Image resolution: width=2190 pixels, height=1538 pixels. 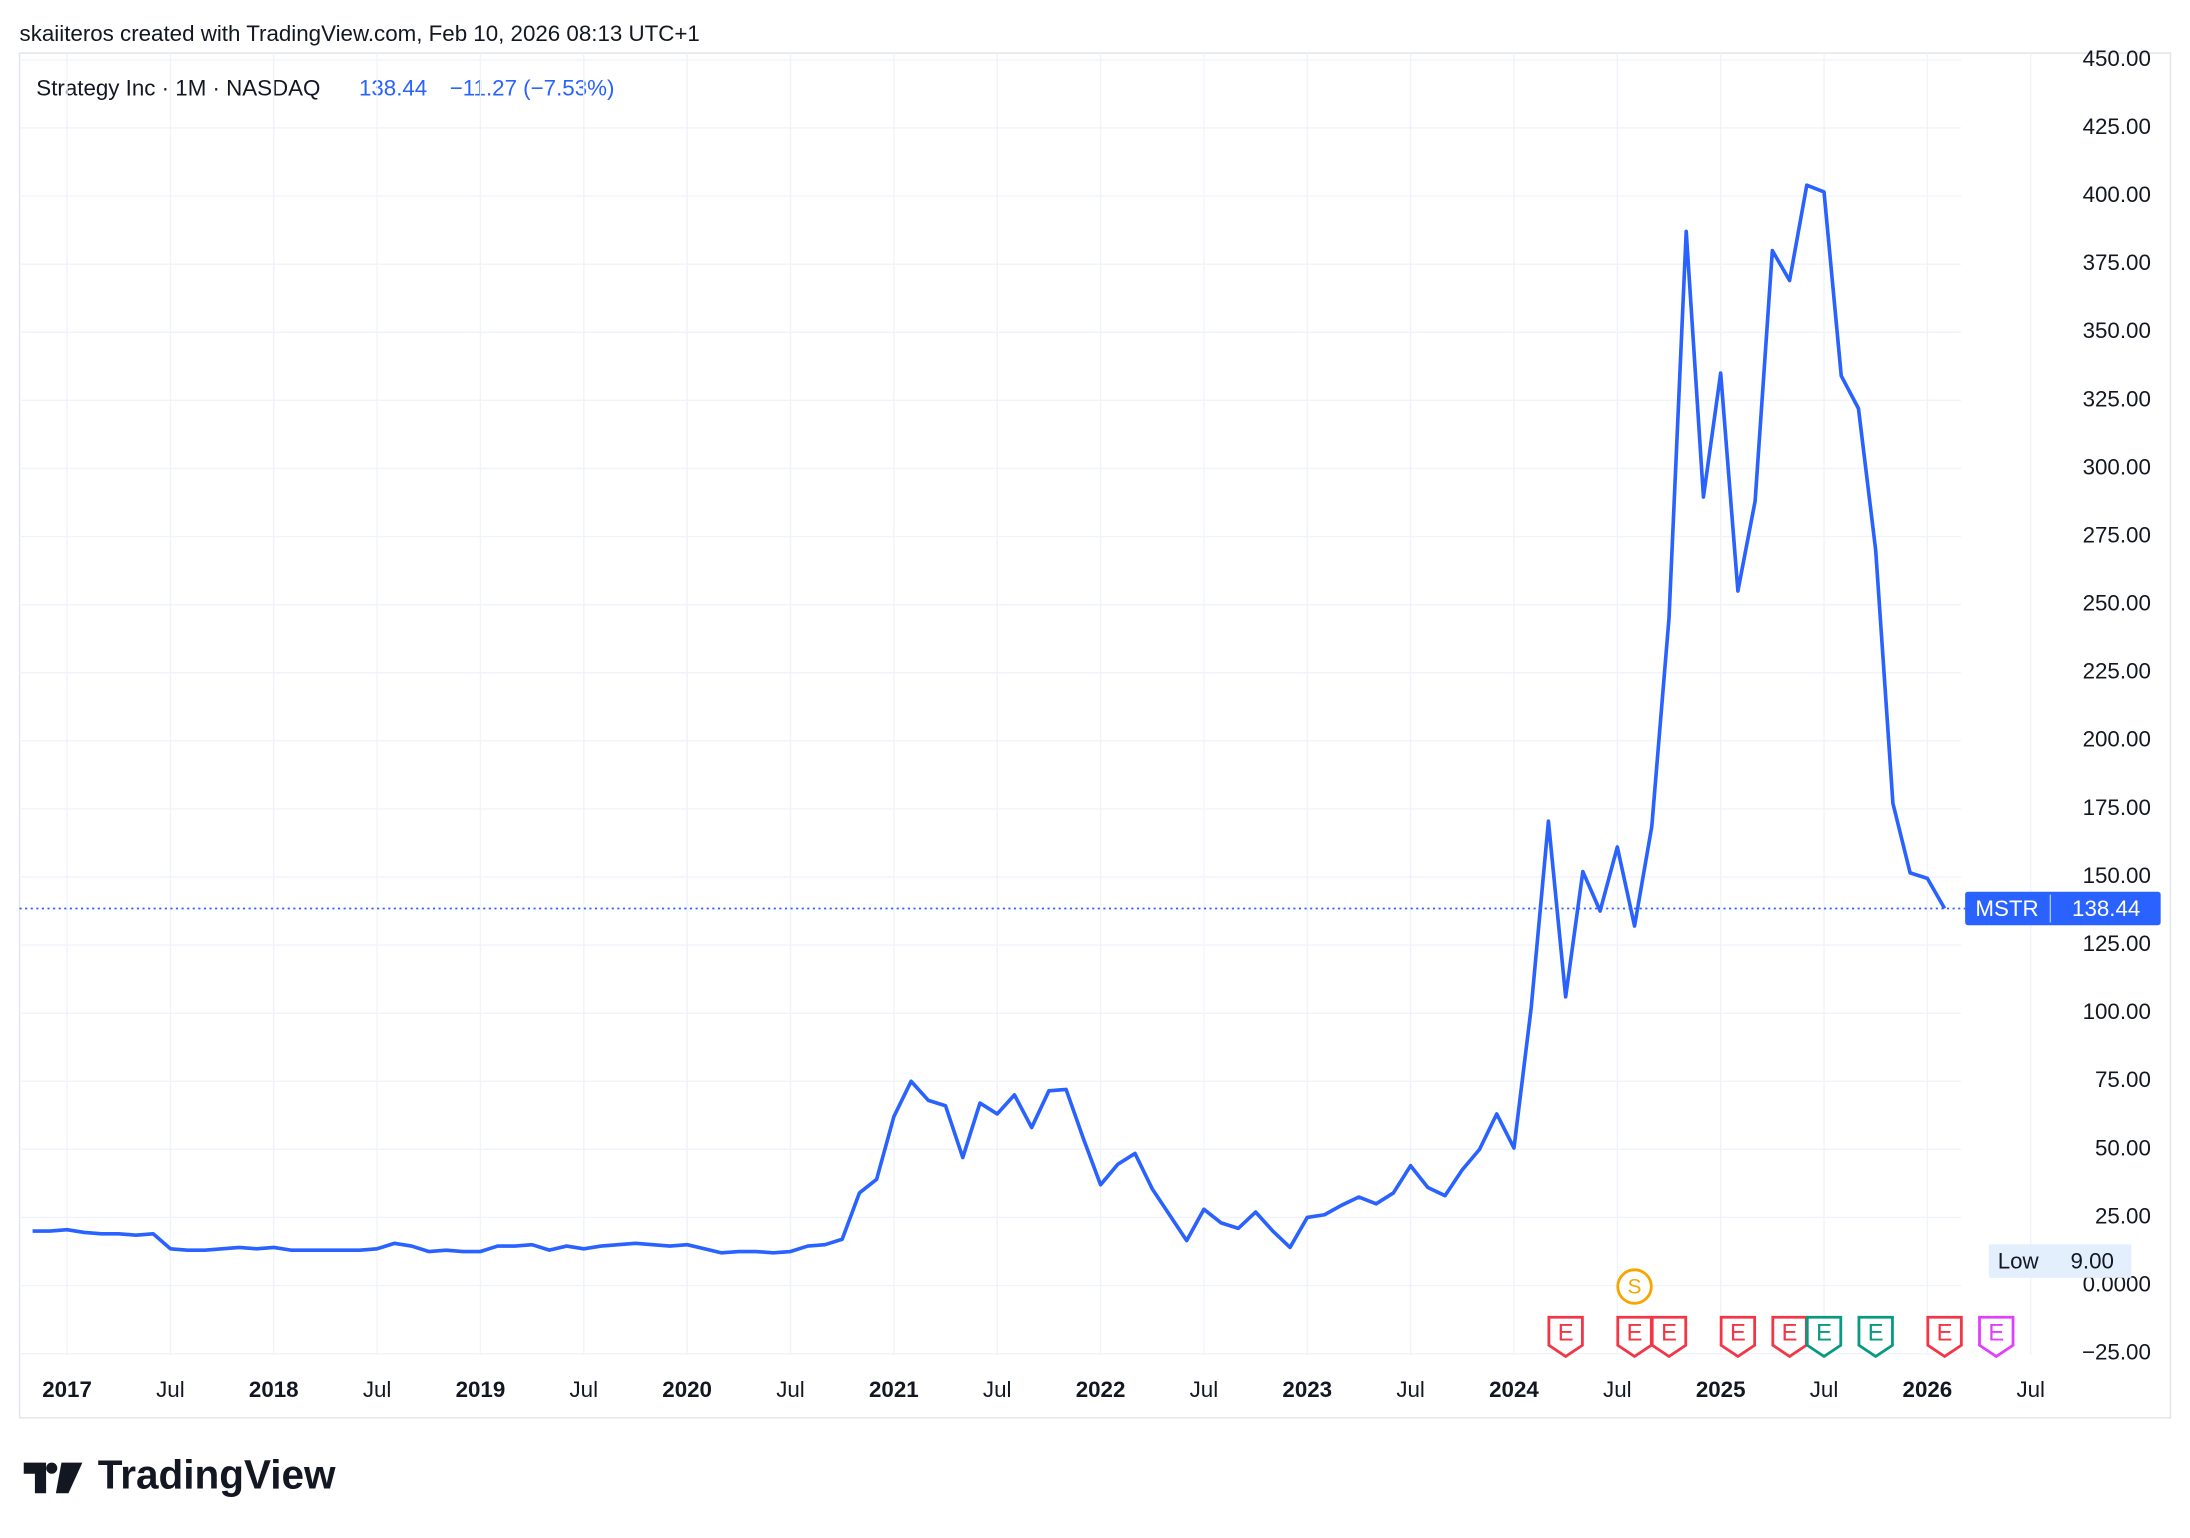 What do you see at coordinates (2106, 908) in the screenshot?
I see `price-tag-value: 138.44` at bounding box center [2106, 908].